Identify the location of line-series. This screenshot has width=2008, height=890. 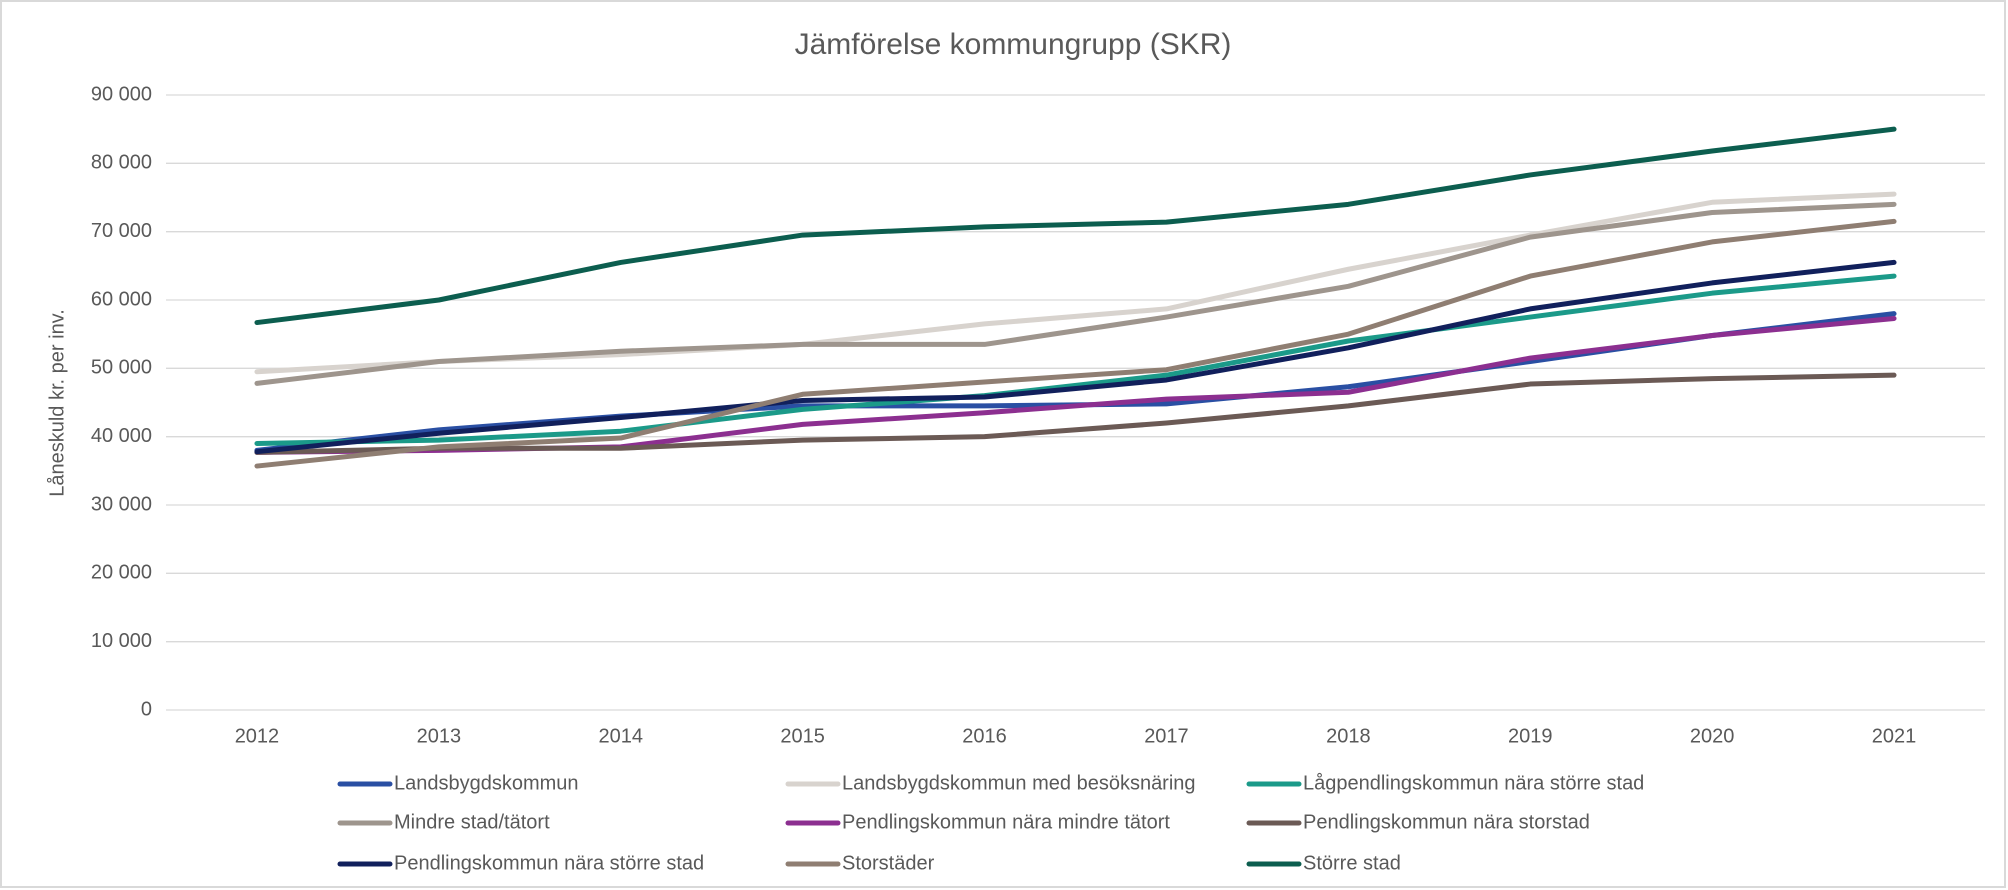
(1075, 413).